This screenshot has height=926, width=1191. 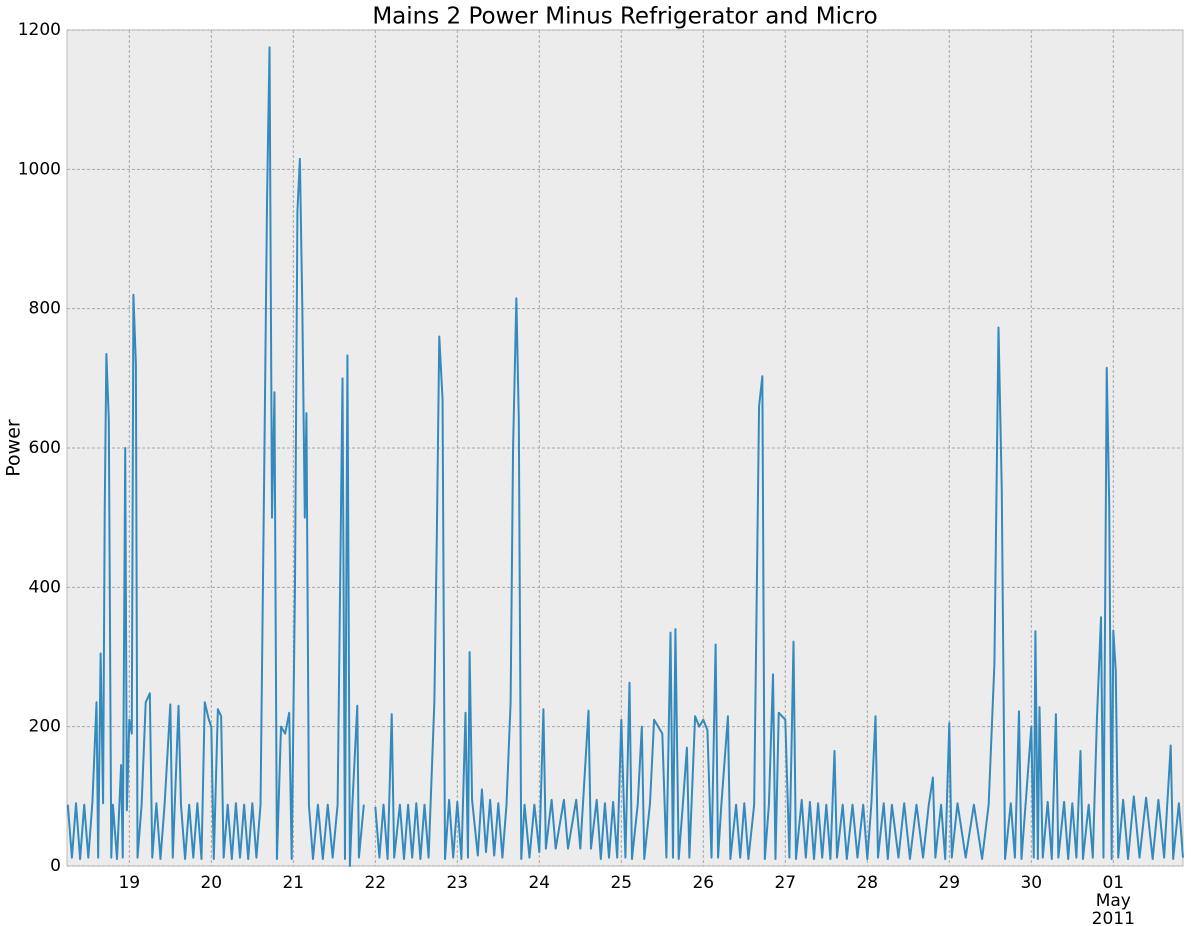 What do you see at coordinates (1113, 901) in the screenshot?
I see `x-tick-month: May` at bounding box center [1113, 901].